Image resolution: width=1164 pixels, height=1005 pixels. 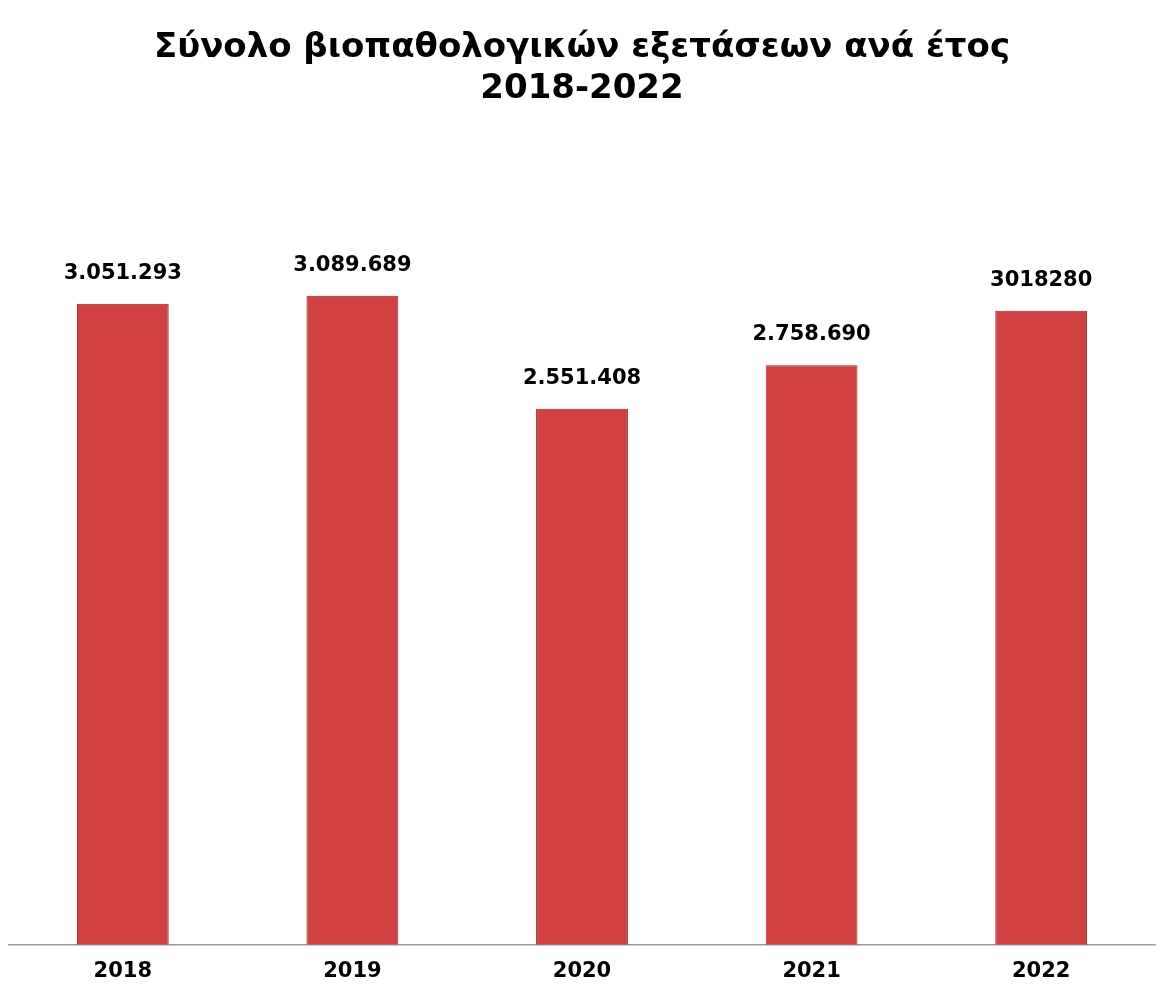 I want to click on x-tick-label: 2021, so click(x=811, y=969).